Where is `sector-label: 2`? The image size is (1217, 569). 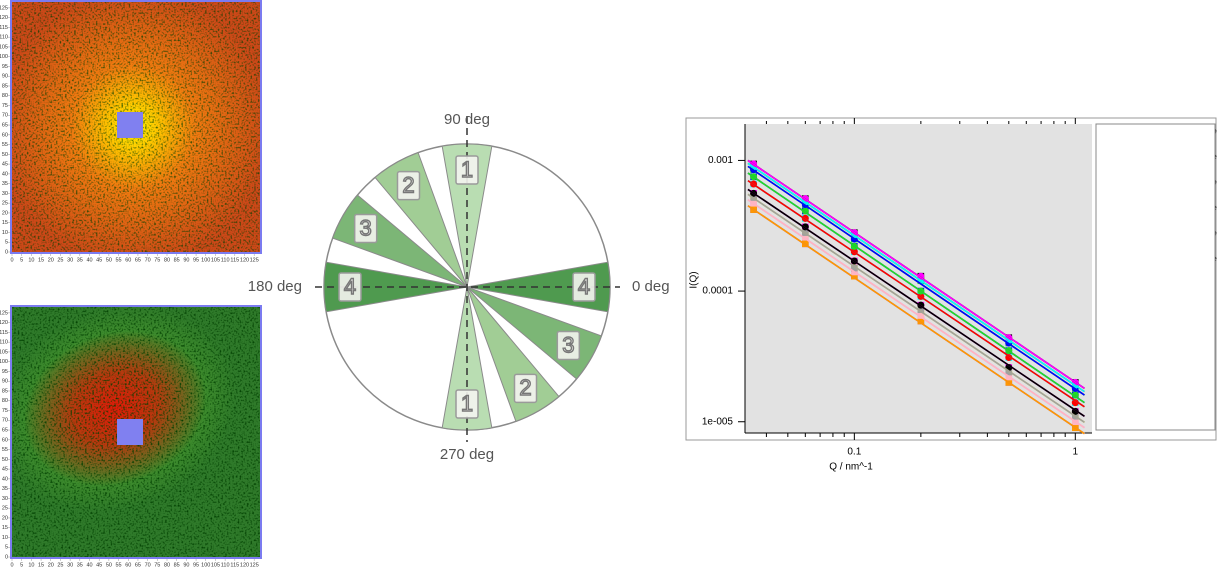 sector-label: 2 is located at coordinates (408, 184).